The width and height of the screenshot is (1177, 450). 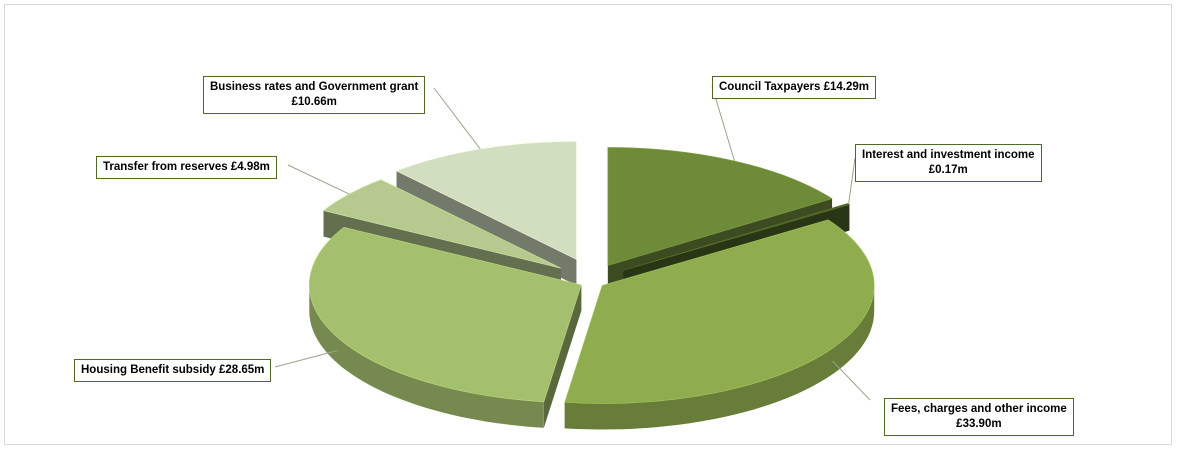 What do you see at coordinates (948, 163) in the screenshot?
I see `label-interest-investment: Interest and investment income £0.17m` at bounding box center [948, 163].